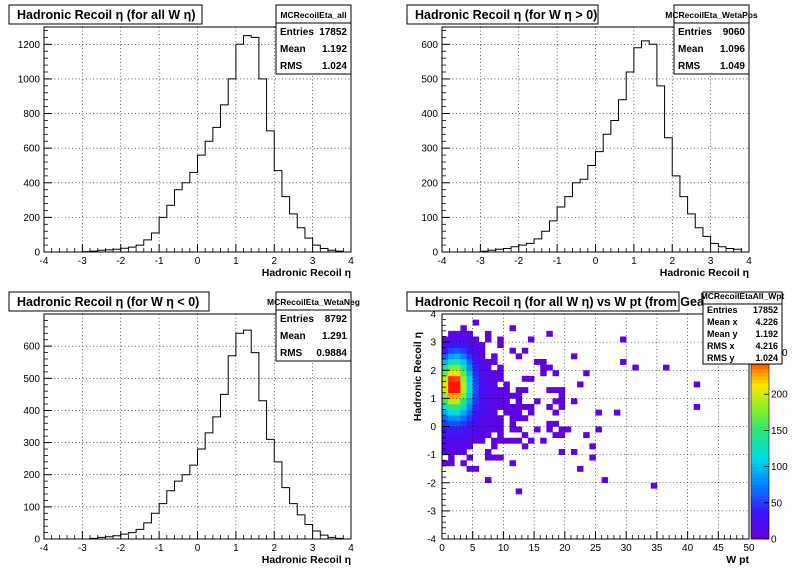  Describe the element at coordinates (31, 475) in the screenshot. I see `y-tick-label: 200` at that location.